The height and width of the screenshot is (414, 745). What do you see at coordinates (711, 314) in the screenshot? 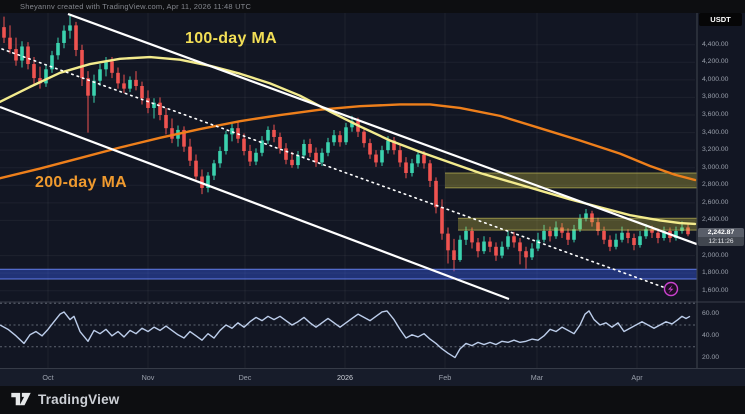
I see `rsi-tick-label: 60.00` at bounding box center [711, 314].